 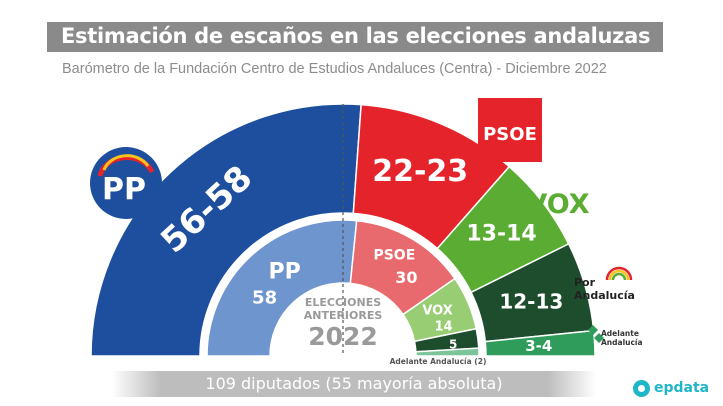 What do you see at coordinates (453, 344) in the screenshot?
I see `previous-label-por-andalucia: 5` at bounding box center [453, 344].